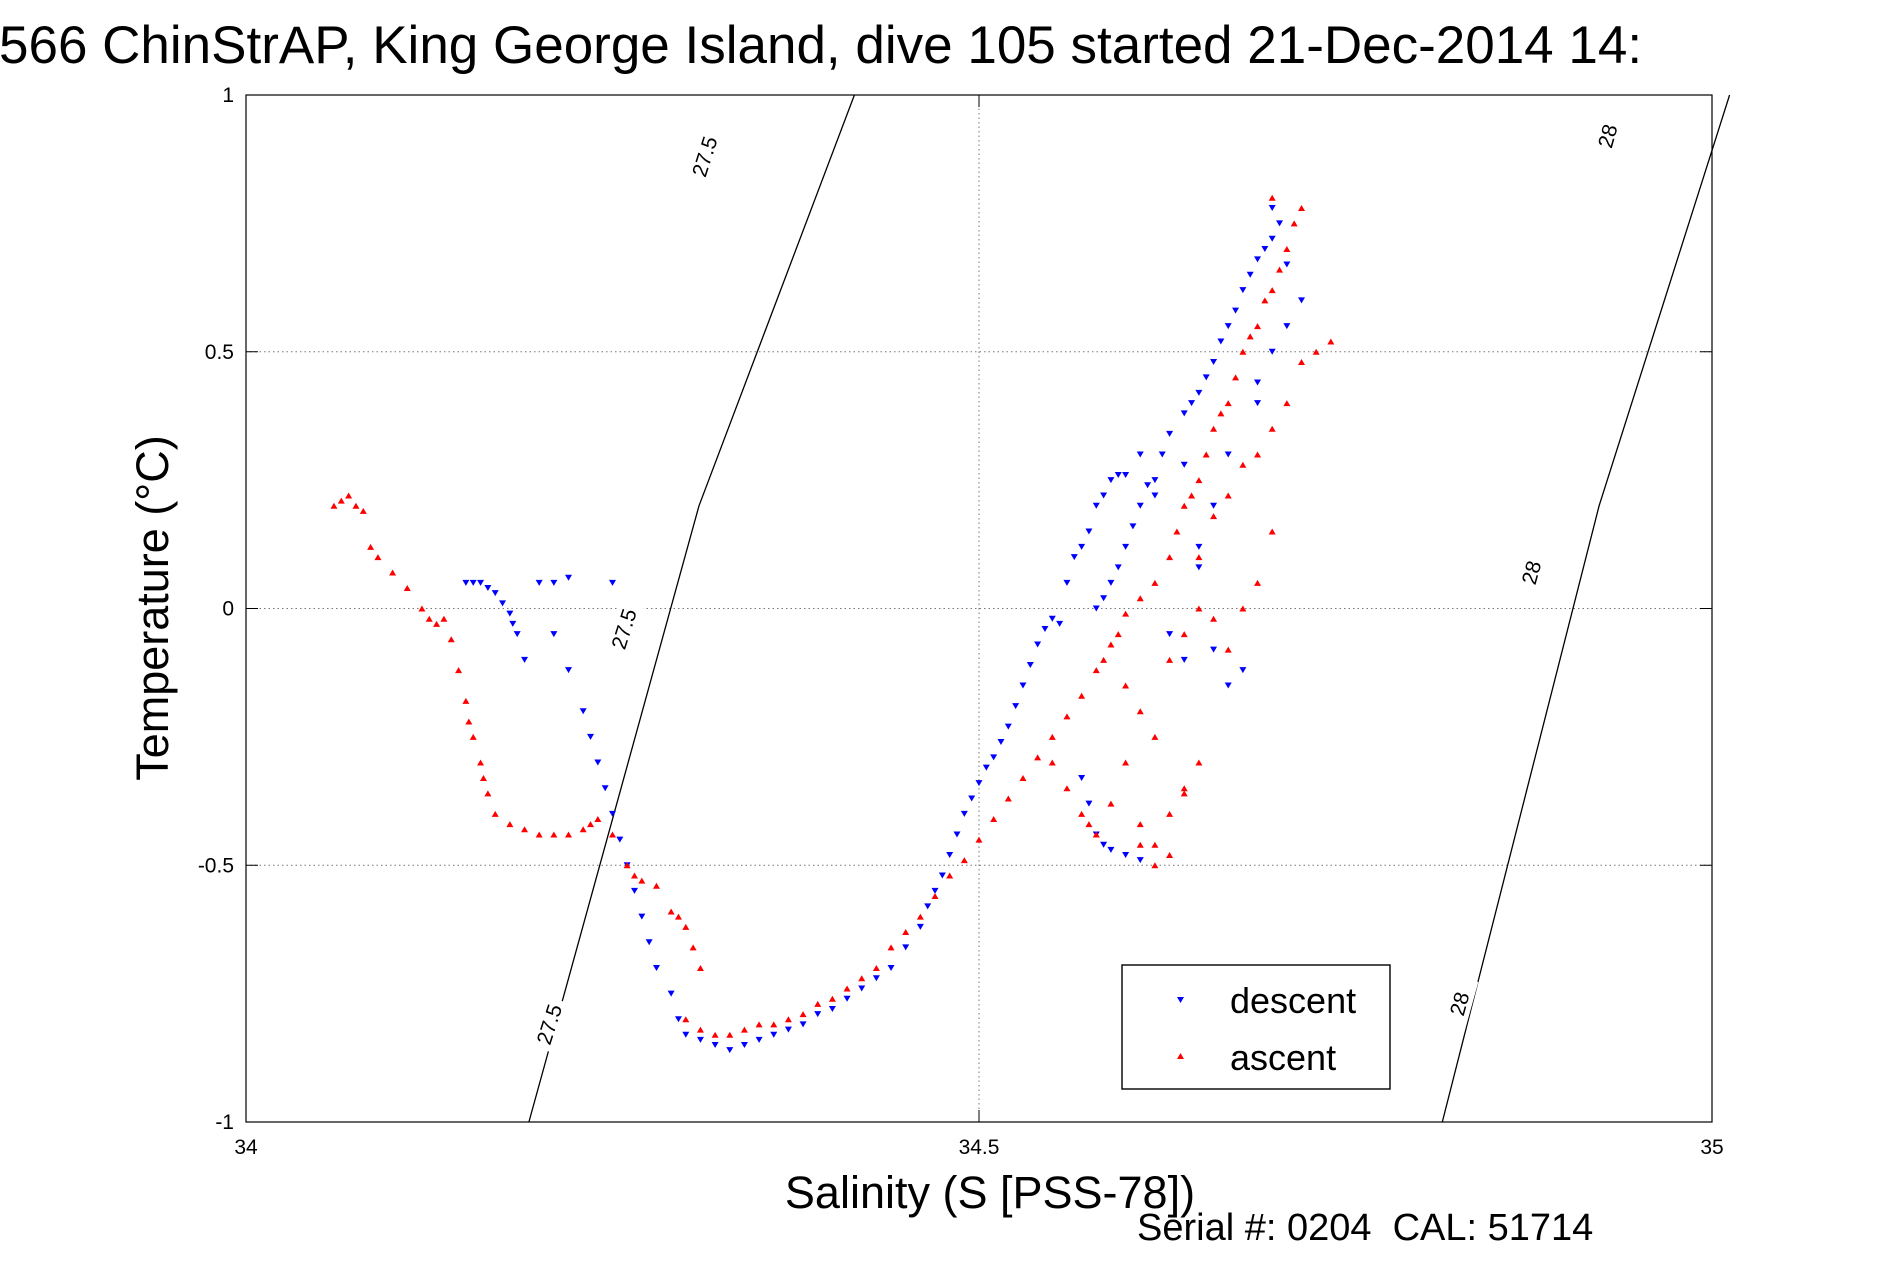 The image size is (1891, 1262). Describe the element at coordinates (219, 352) in the screenshot. I see `y-tick-label: 0.5` at that location.